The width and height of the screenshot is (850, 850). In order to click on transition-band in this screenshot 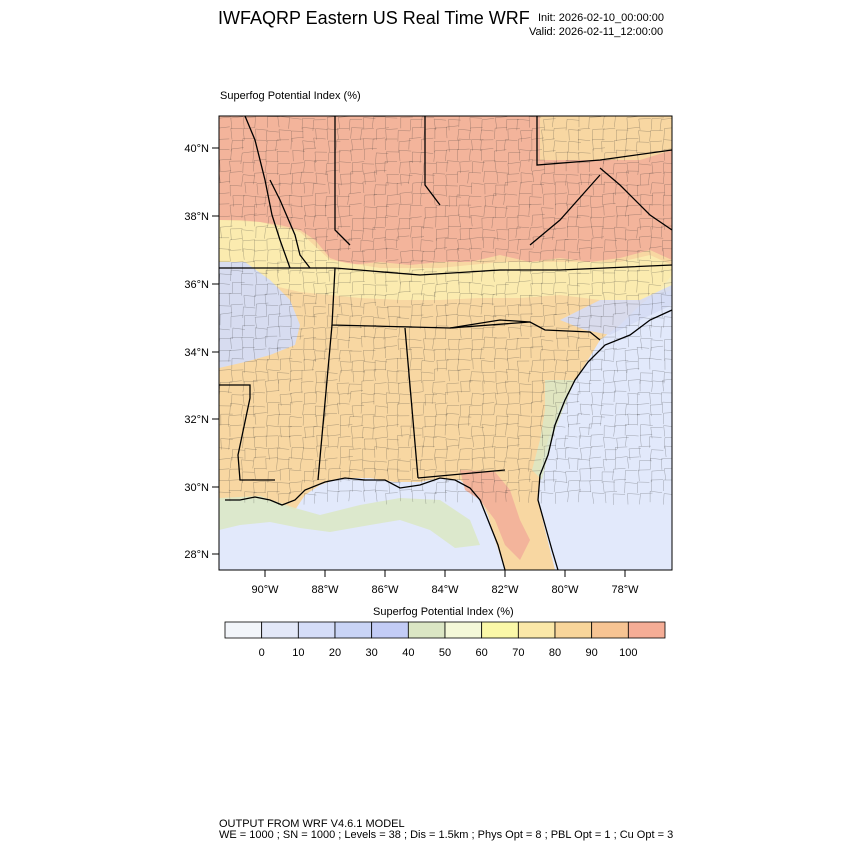, I will do `click(445, 260)`.